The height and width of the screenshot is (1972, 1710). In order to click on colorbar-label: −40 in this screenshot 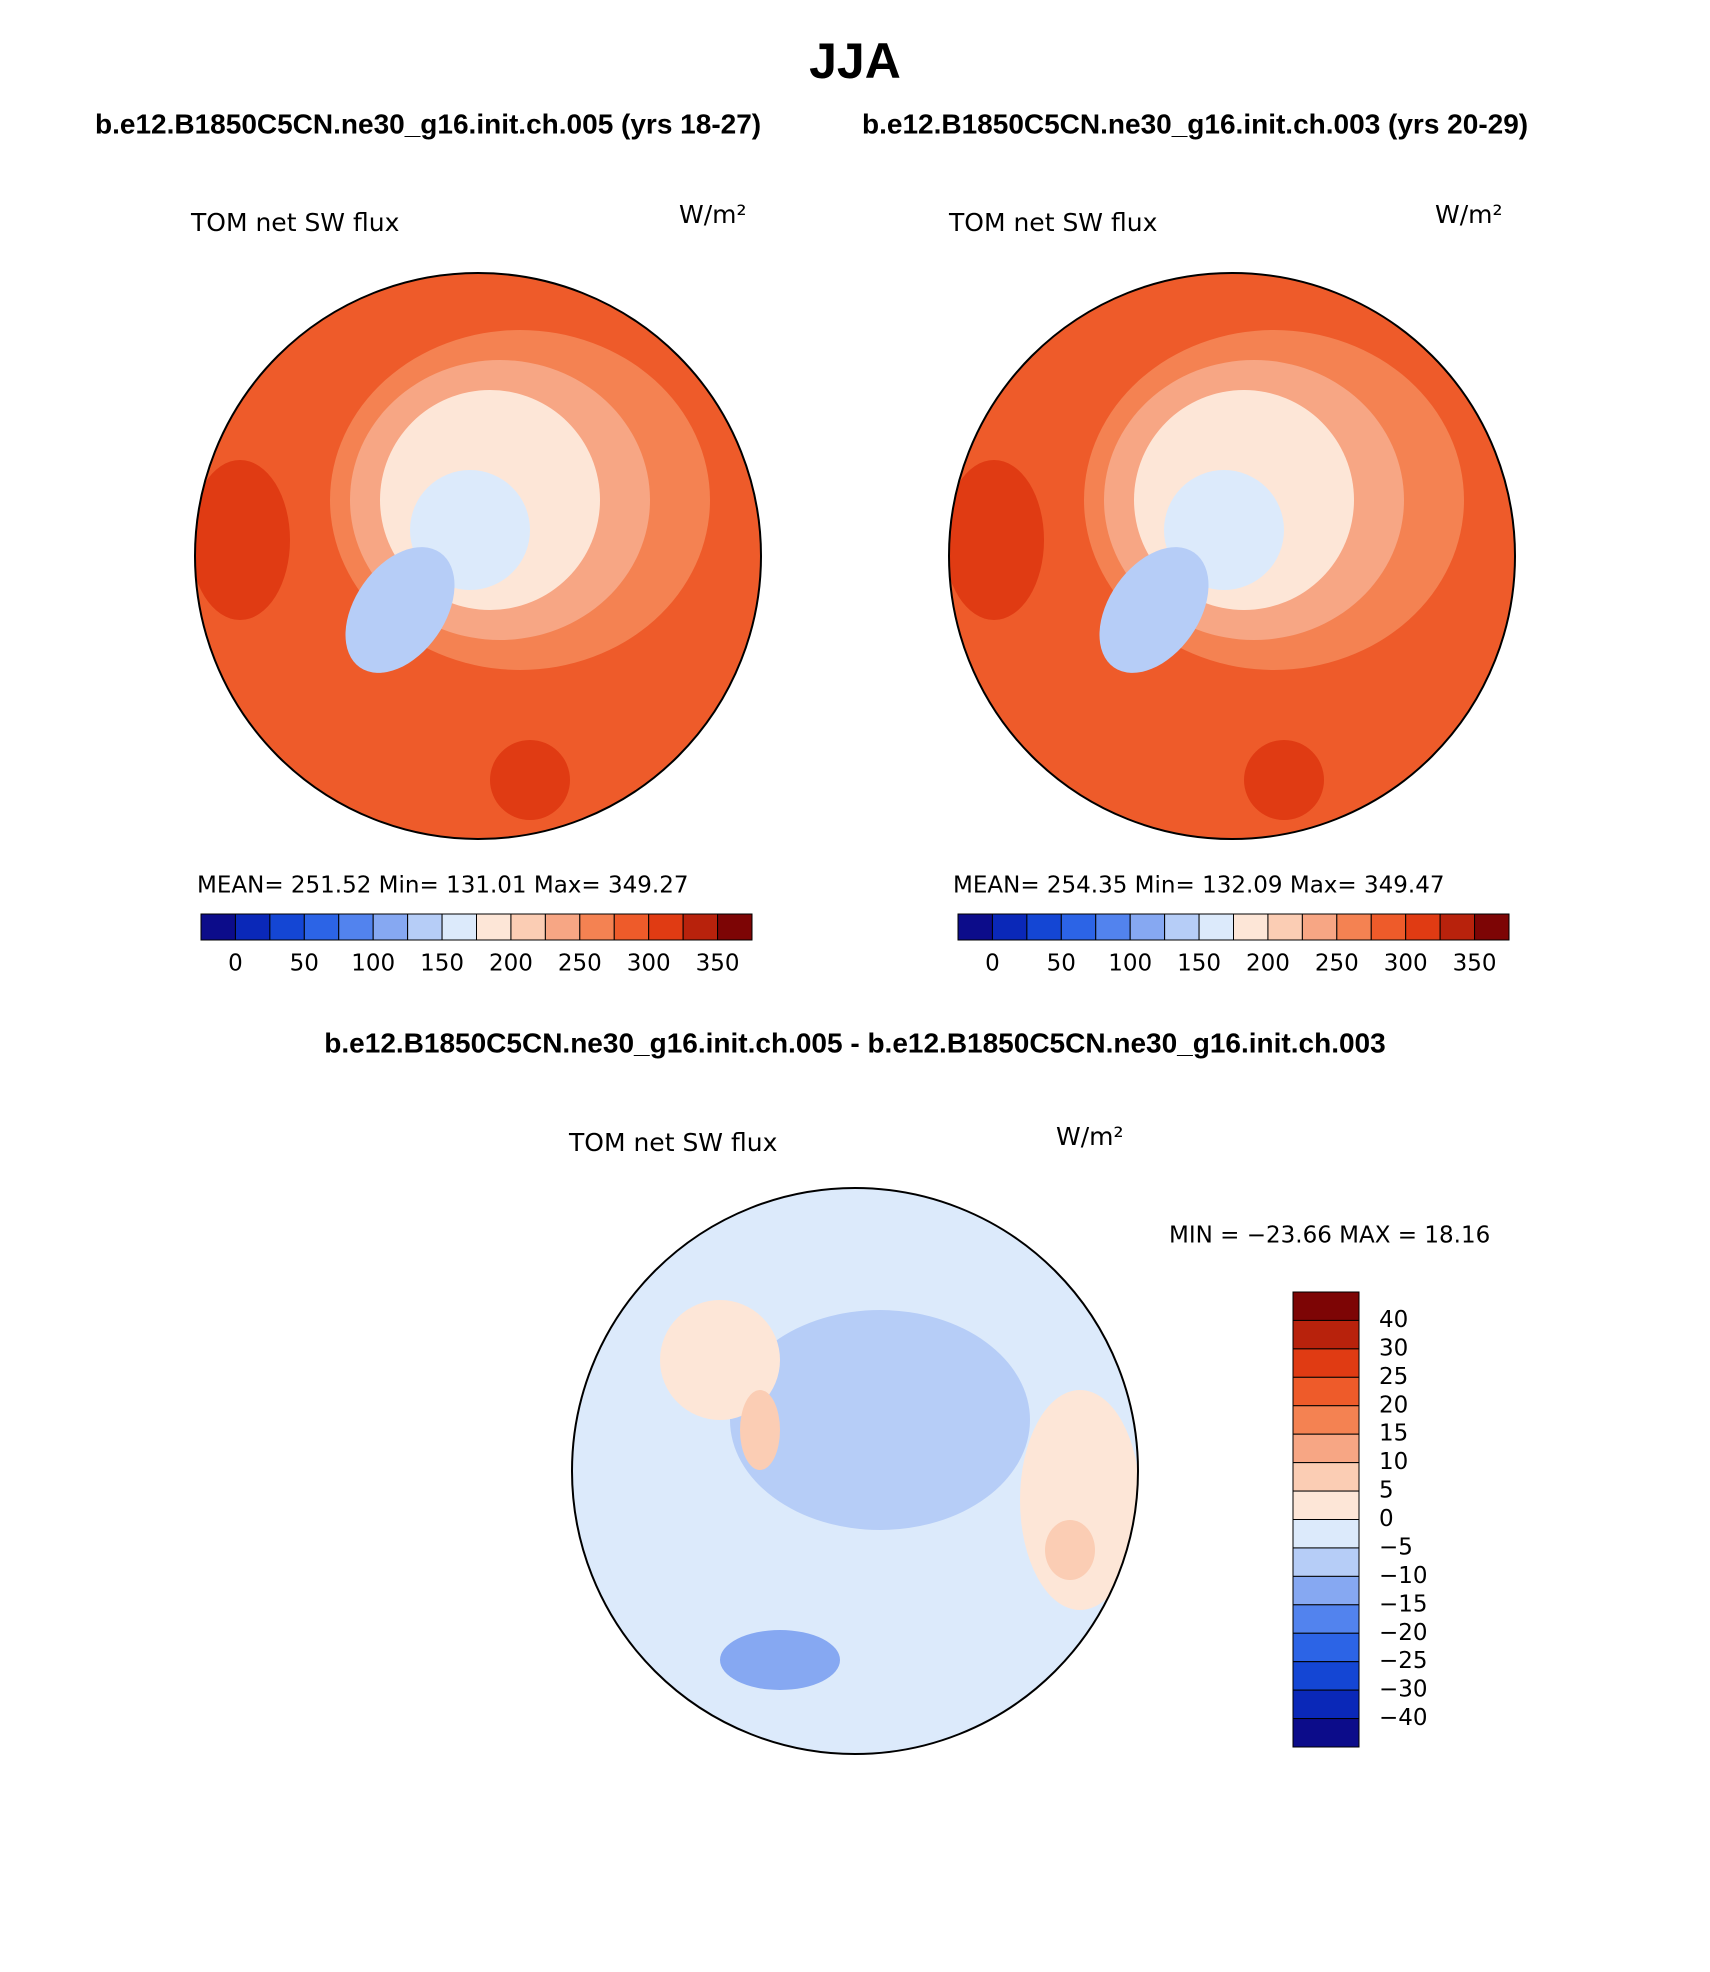, I will do `click(1403, 1718)`.